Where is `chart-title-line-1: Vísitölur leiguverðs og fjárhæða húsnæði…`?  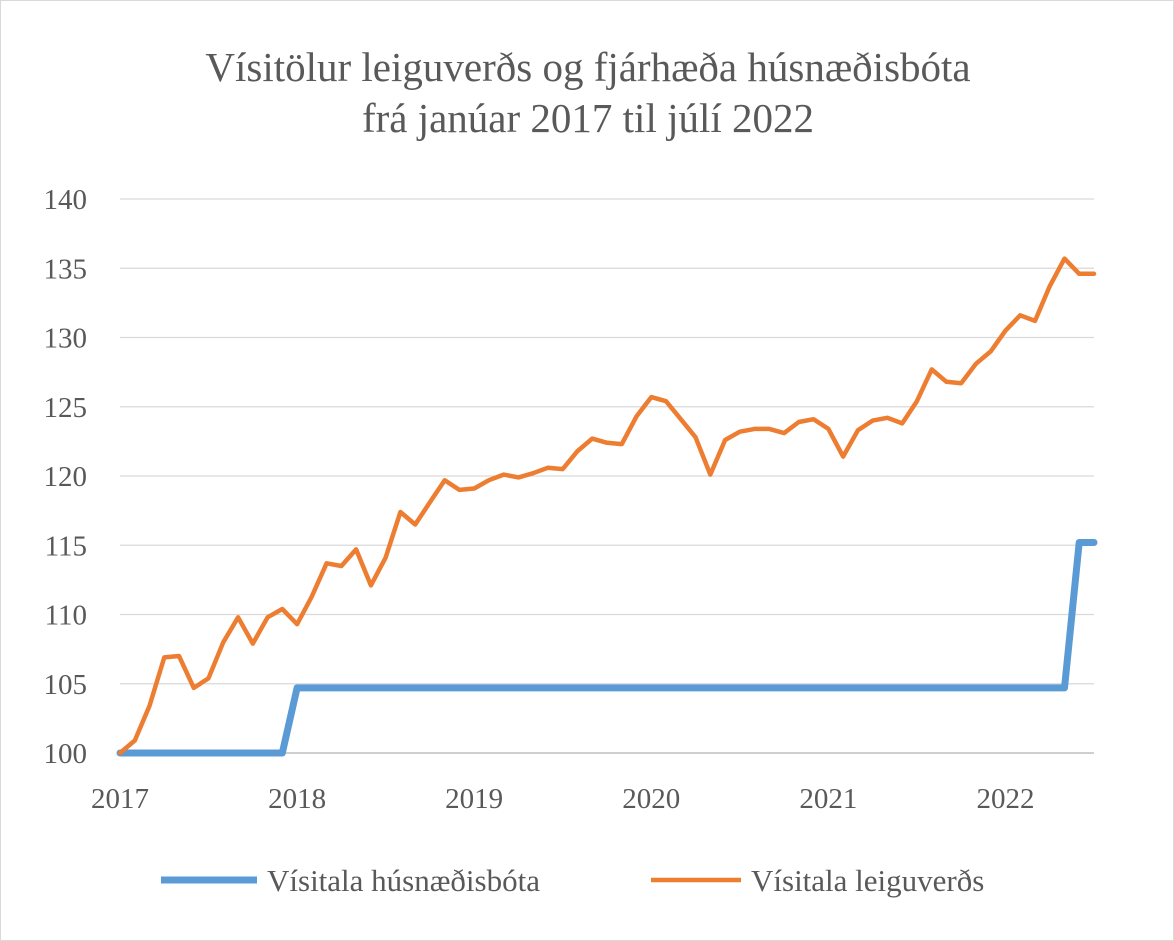 chart-title-line-1: Vísitölur leiguverðs og fjárhæða húsnæði… is located at coordinates (587, 67).